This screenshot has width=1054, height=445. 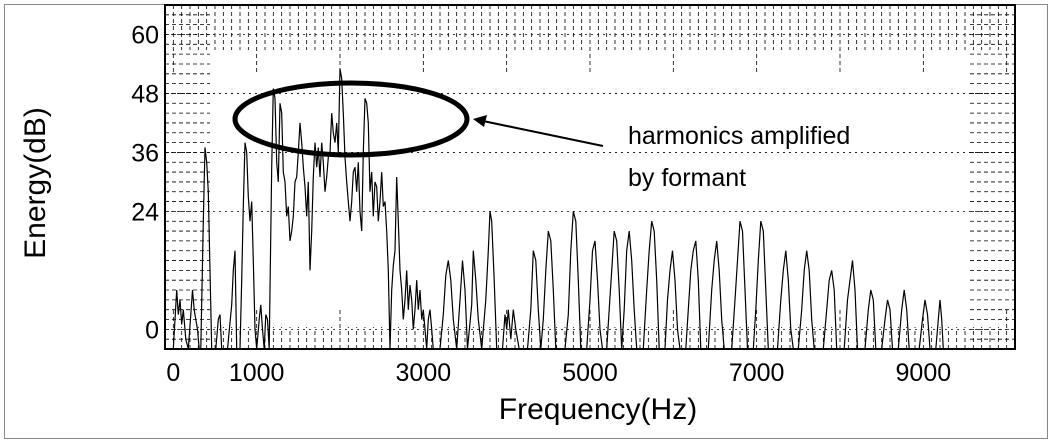 What do you see at coordinates (145, 212) in the screenshot?
I see `y-tick-label: 24` at bounding box center [145, 212].